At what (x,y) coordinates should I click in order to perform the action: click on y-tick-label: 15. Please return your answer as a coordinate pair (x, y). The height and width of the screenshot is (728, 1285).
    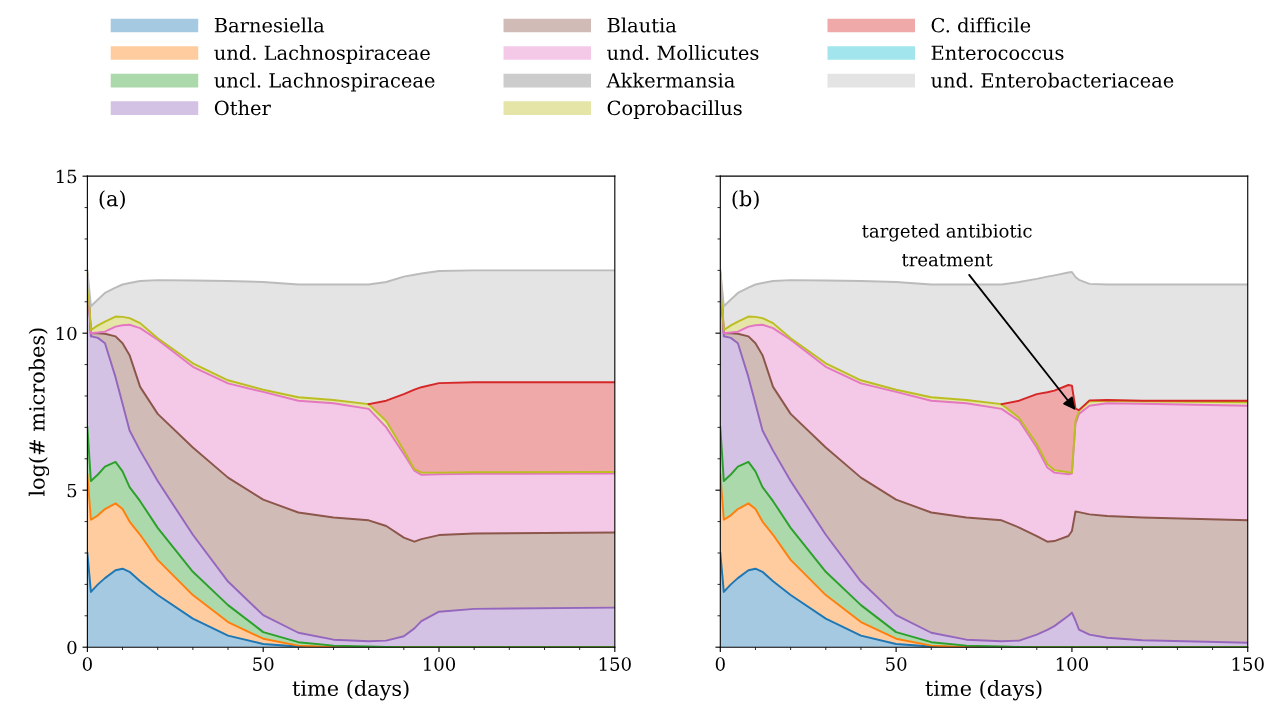
    Looking at the image, I should click on (66, 176).